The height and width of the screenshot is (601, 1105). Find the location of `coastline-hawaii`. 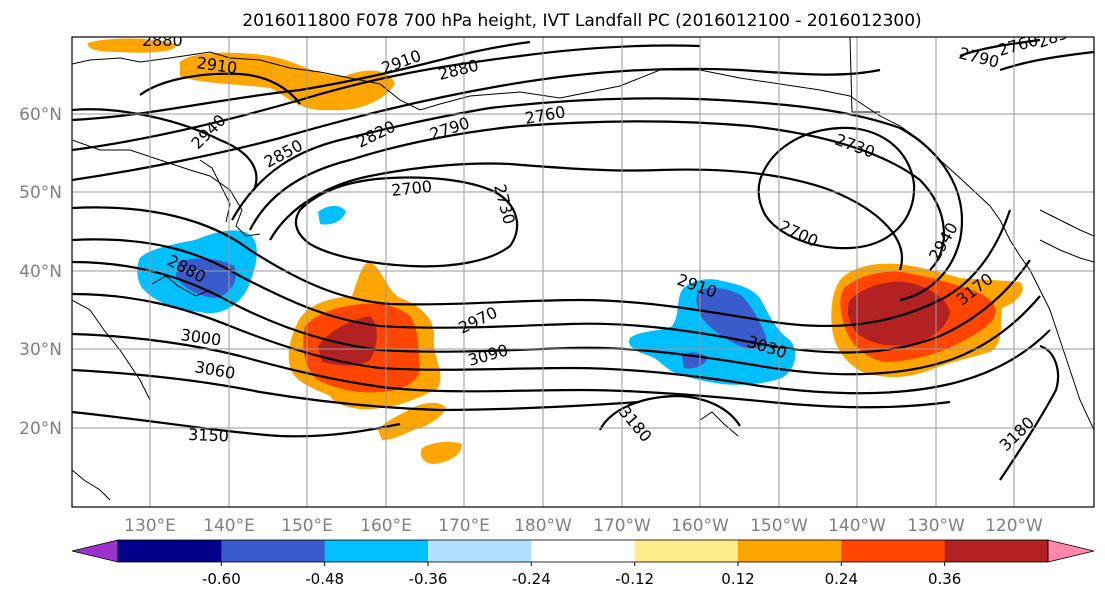

coastline-hawaii is located at coordinates (719, 424).